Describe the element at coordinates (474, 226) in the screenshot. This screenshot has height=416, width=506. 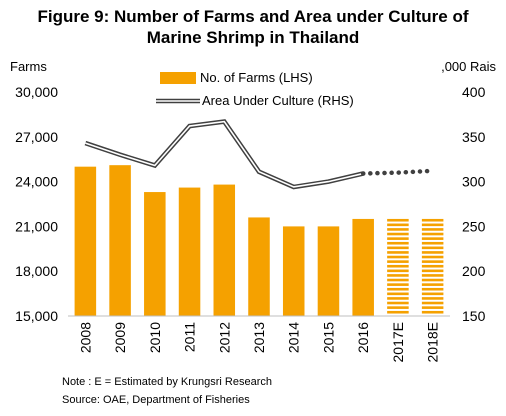
I see `right-tick-label: 250` at that location.